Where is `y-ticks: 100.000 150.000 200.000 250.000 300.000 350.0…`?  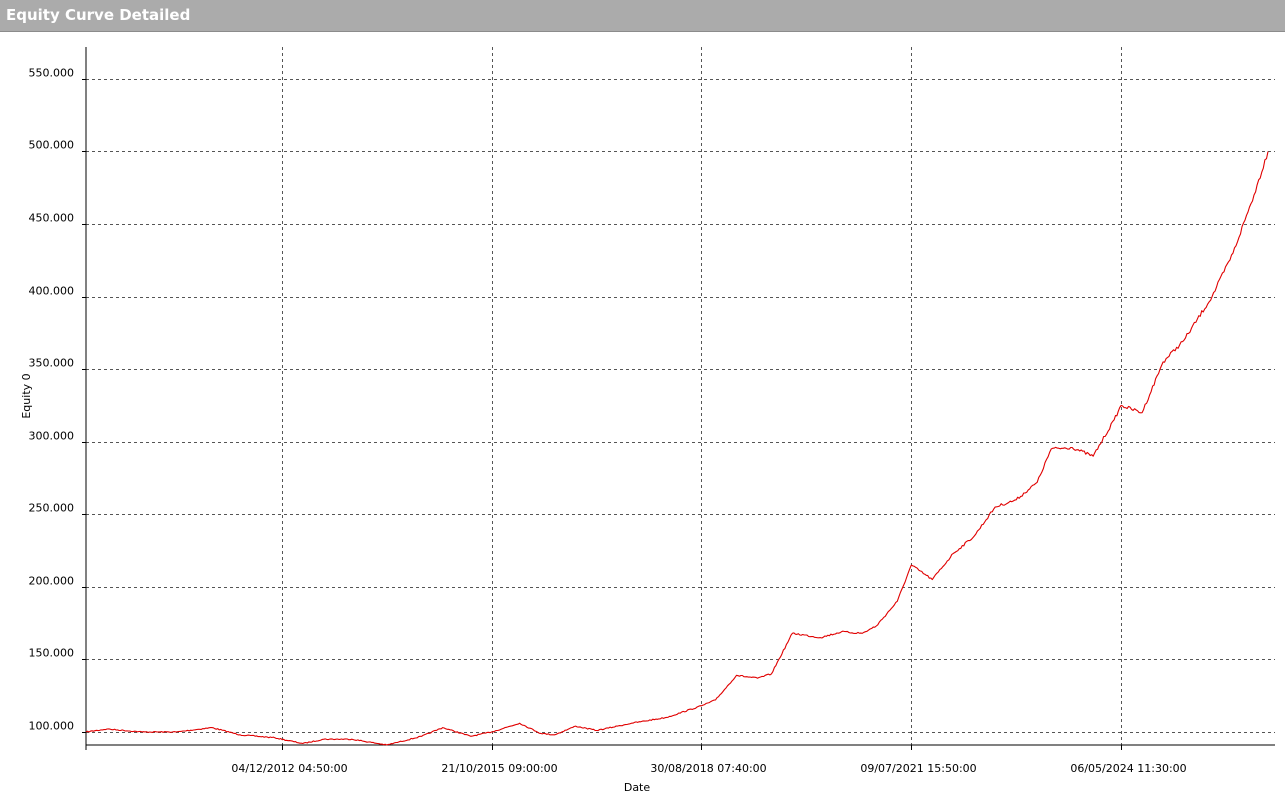
y-ticks: 100.000 150.000 200.000 250.000 300.000 350.0… is located at coordinates (57, 400).